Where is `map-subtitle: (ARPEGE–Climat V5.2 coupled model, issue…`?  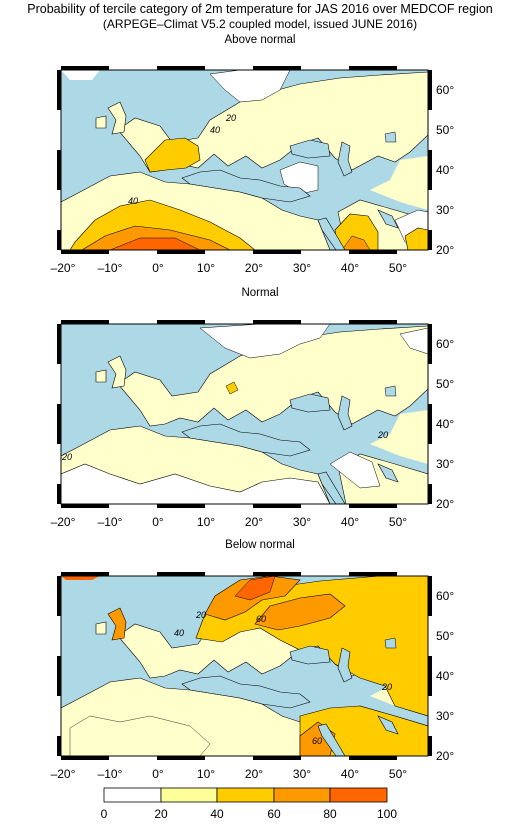
map-subtitle: (ARPEGE–Climat V5.2 coupled model, issue… is located at coordinates (260, 24).